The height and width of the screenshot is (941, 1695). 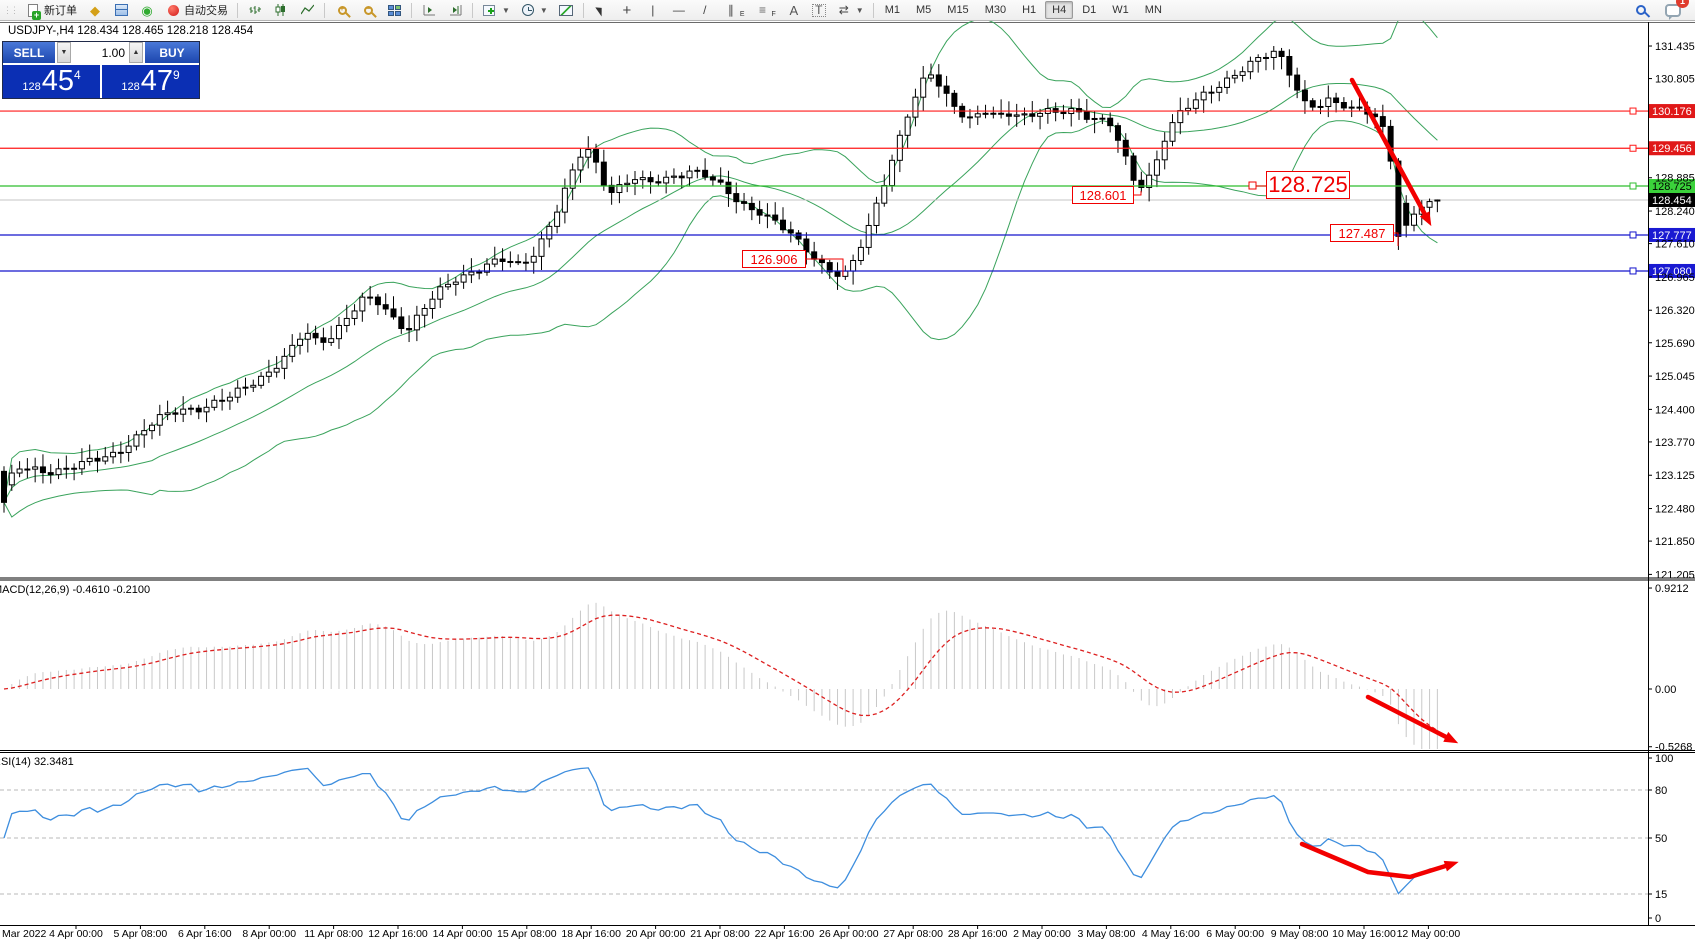 I want to click on zoom-out-icon: −, so click(x=368, y=10).